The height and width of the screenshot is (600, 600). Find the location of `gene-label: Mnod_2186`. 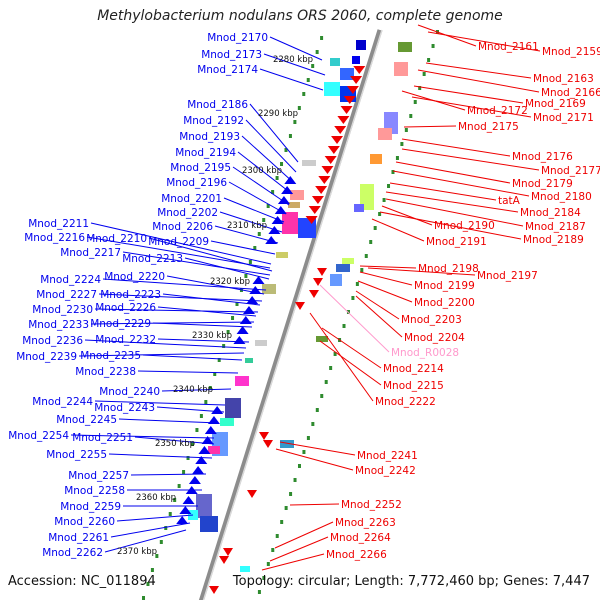

gene-label: Mnod_2186 is located at coordinates (217, 105).